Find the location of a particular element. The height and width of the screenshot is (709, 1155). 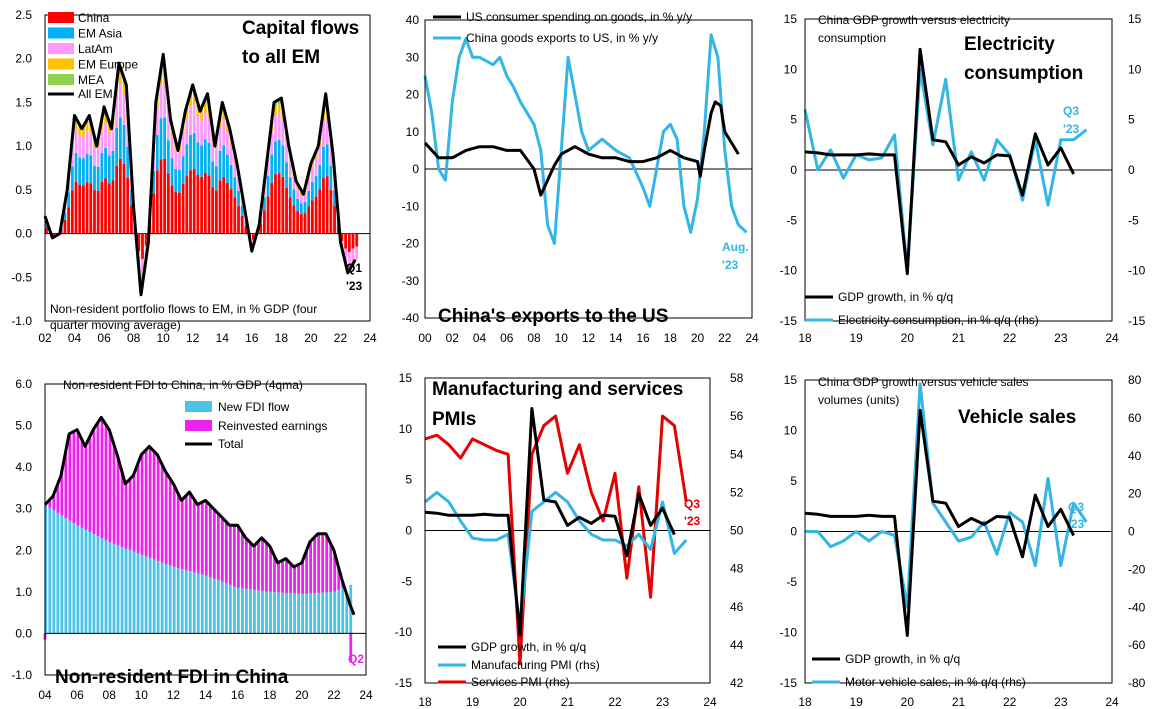

y2-tick-label: -5 is located at coordinates (1133, 220).